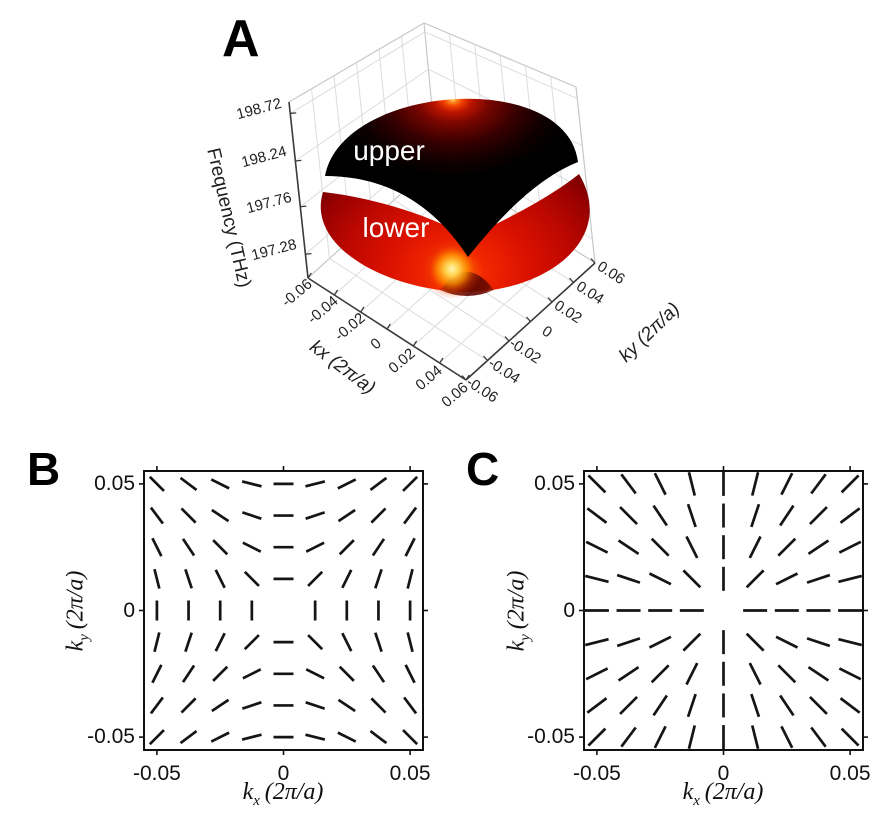 The image size is (896, 833). I want to click on panel-b-frame, so click(283, 610).